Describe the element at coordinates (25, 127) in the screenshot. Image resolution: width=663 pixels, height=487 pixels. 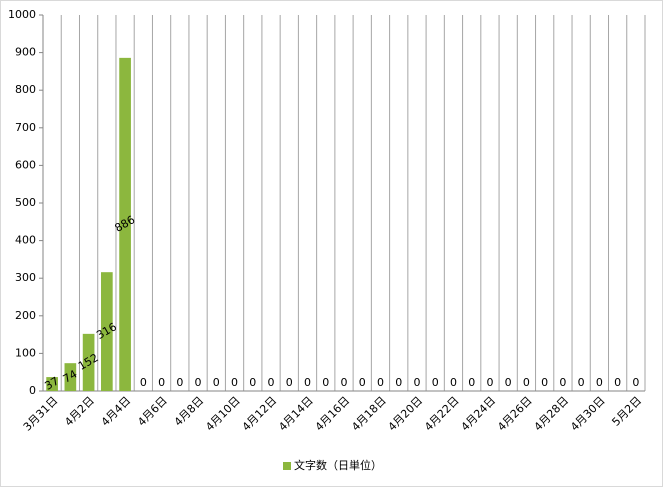
I see `y-tick-label: 700` at that location.